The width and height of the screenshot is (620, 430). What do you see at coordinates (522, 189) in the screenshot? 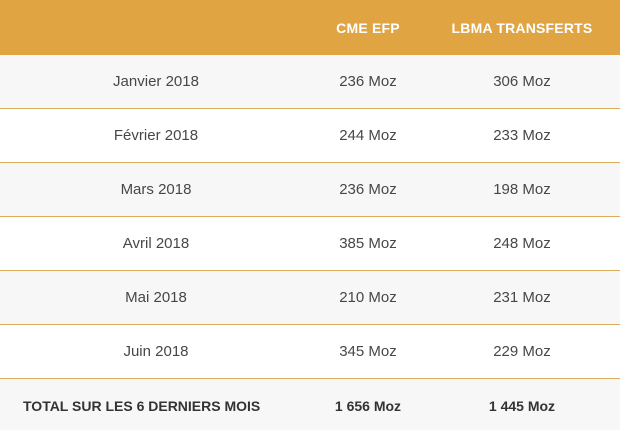
I see `lbma-value-cell: 198 Moz` at bounding box center [522, 189].